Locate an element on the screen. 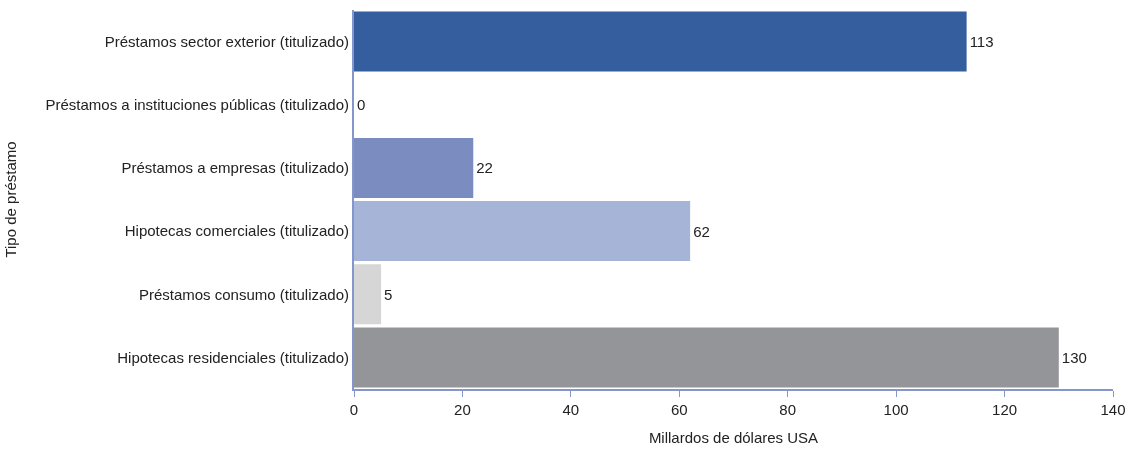  y-tick-label: Préstamos sector exterior (titulizado) is located at coordinates (226, 41).